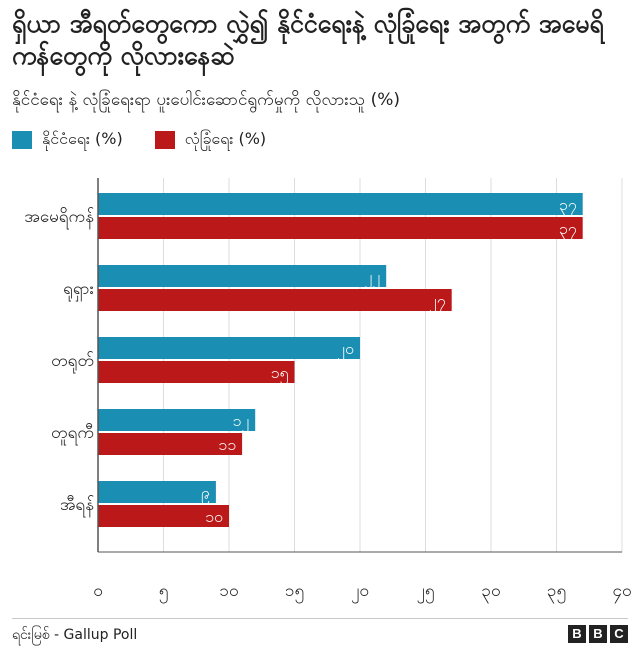  What do you see at coordinates (556, 592) in the screenshot?
I see `x-tick-label: ၃၅` at bounding box center [556, 592].